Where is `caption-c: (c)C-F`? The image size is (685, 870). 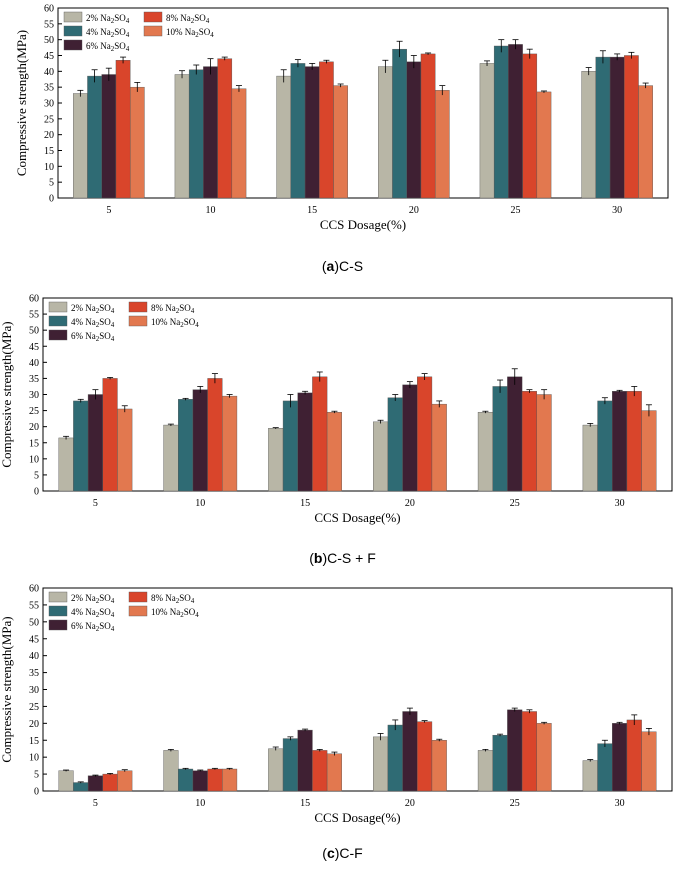 caption-c: (c)C-F is located at coordinates (342, 853).